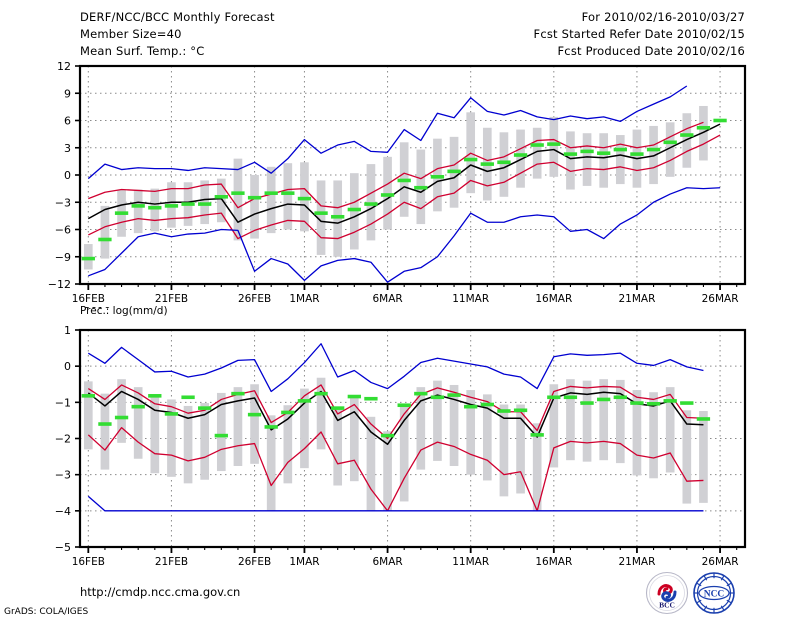  I want to click on svg-text: 3, so click(67, 148).